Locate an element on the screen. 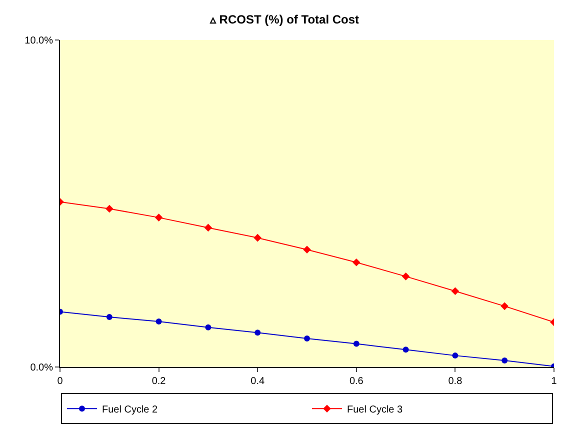 This screenshot has width=569, height=437. x-tick-label: 0.2 is located at coordinates (159, 381).